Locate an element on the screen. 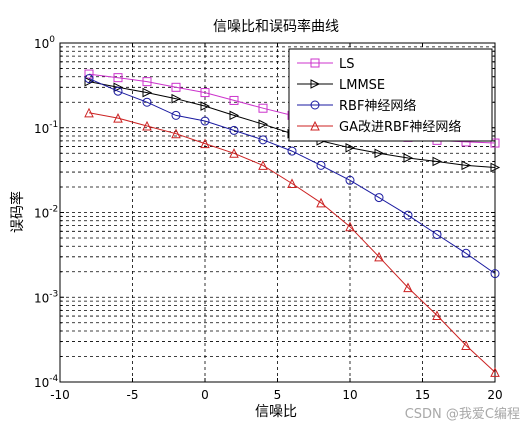  chart-title: 信噪比和误码率曲线 is located at coordinates (276, 26).